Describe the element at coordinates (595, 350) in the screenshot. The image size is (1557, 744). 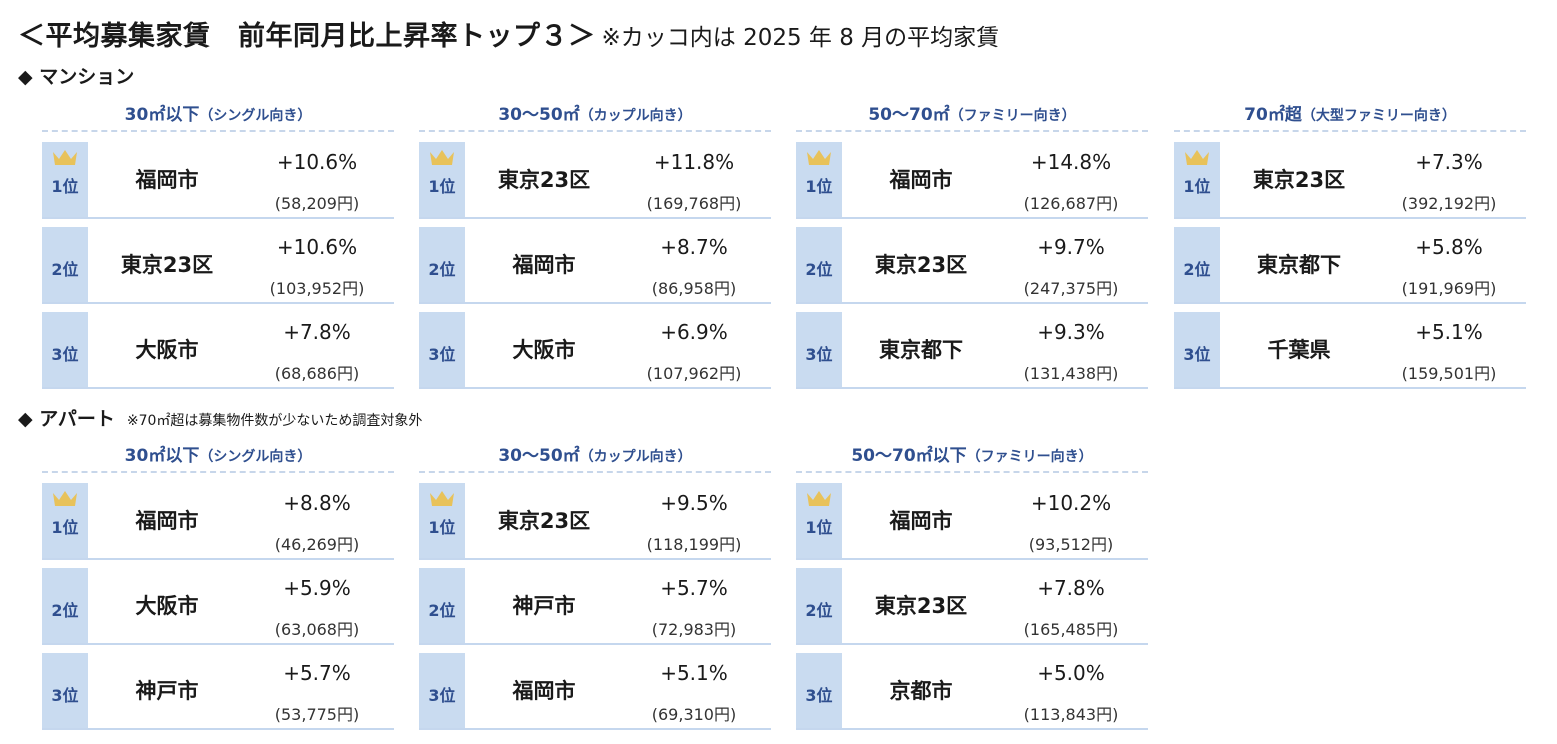
I see `ranking-row: 3位 大阪市 +6.9% (107,962円)` at that location.